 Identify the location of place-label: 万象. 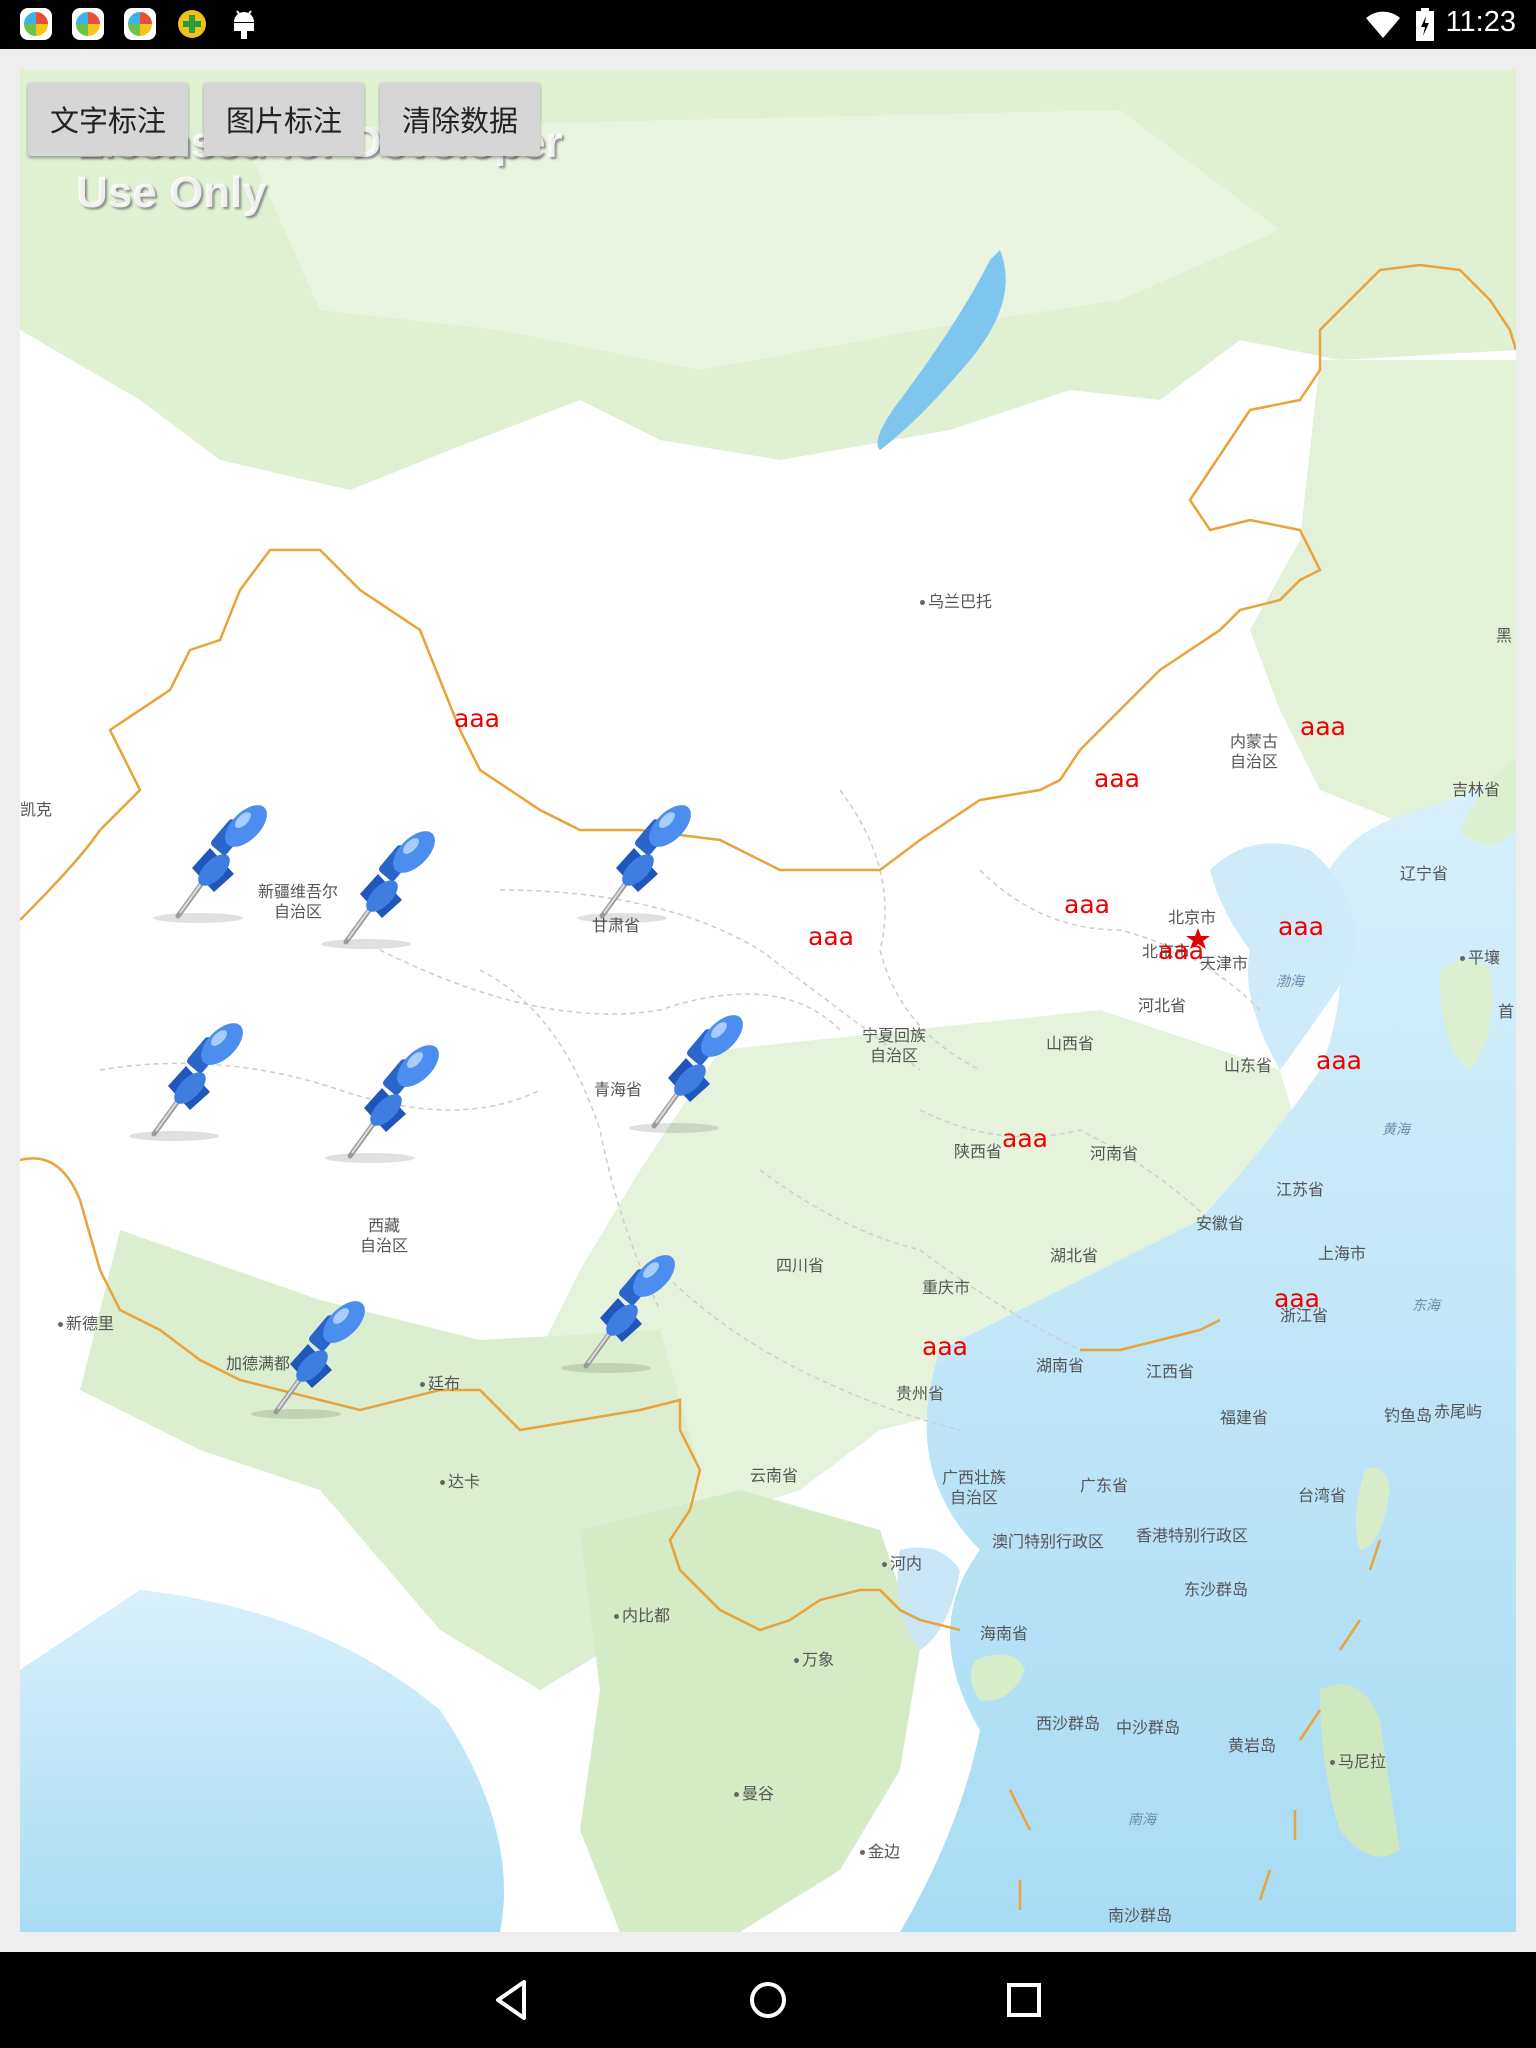
(814, 1660).